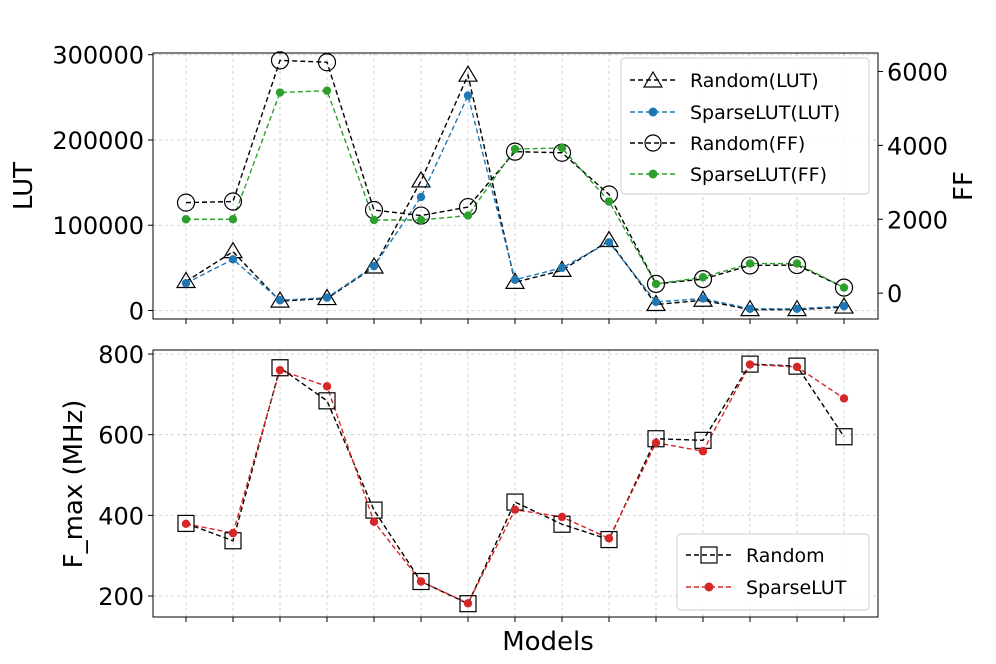 The height and width of the screenshot is (664, 996). Describe the element at coordinates (709, 555) in the screenshot. I see `square-marker-icon` at that location.